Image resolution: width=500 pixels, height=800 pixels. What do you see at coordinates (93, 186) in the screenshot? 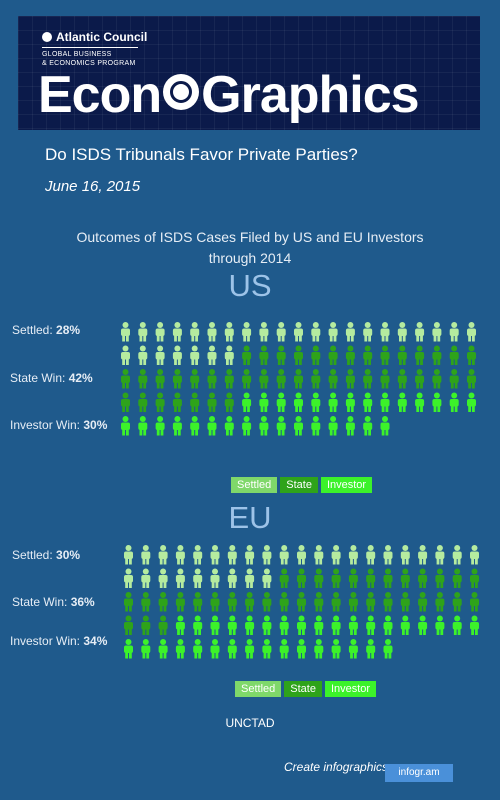
I see `publish-date: June 16, 2015` at bounding box center [93, 186].